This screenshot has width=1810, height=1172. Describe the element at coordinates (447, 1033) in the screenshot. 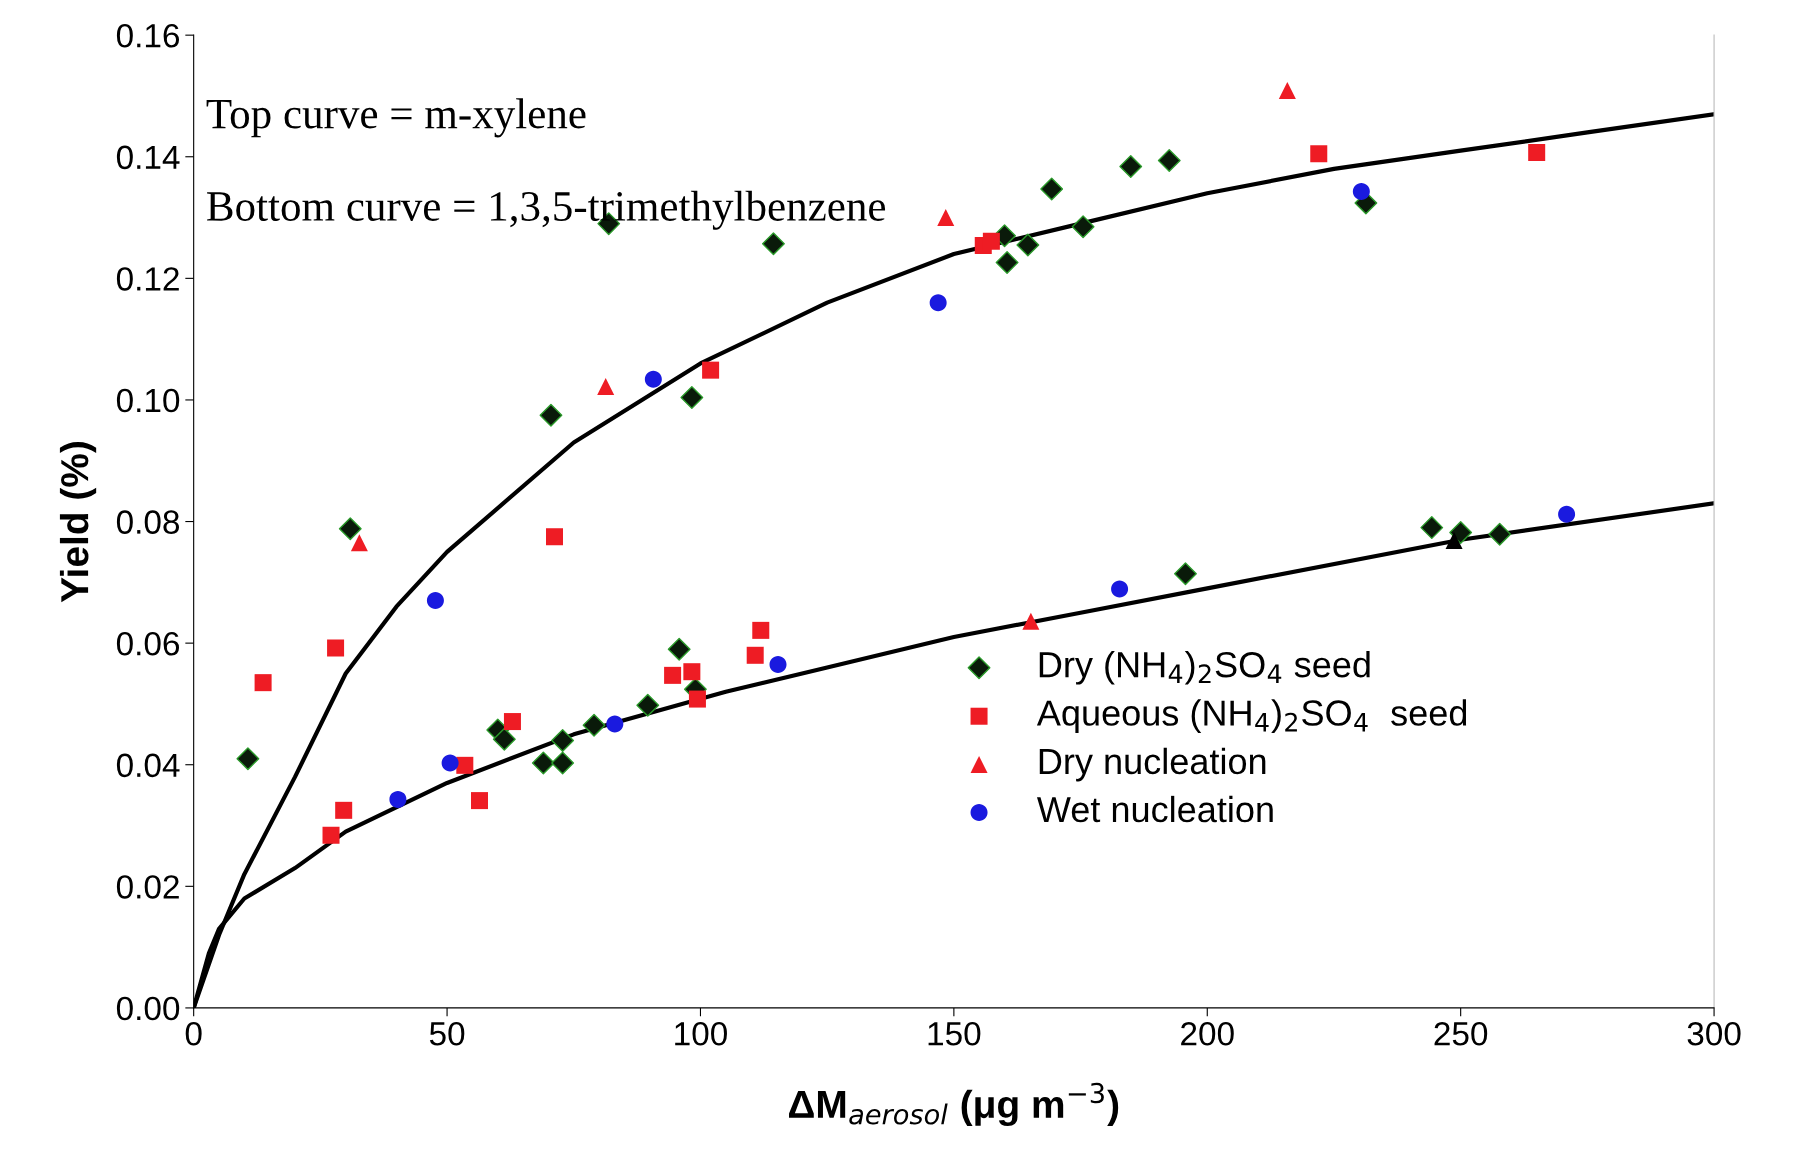

I see `x-tick-label: 50` at that location.